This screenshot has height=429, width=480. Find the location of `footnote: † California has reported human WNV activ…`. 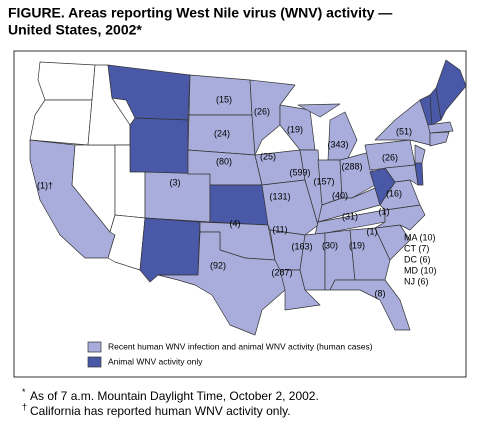

footnote: † California has reported human WNV activ… is located at coordinates (156, 410).